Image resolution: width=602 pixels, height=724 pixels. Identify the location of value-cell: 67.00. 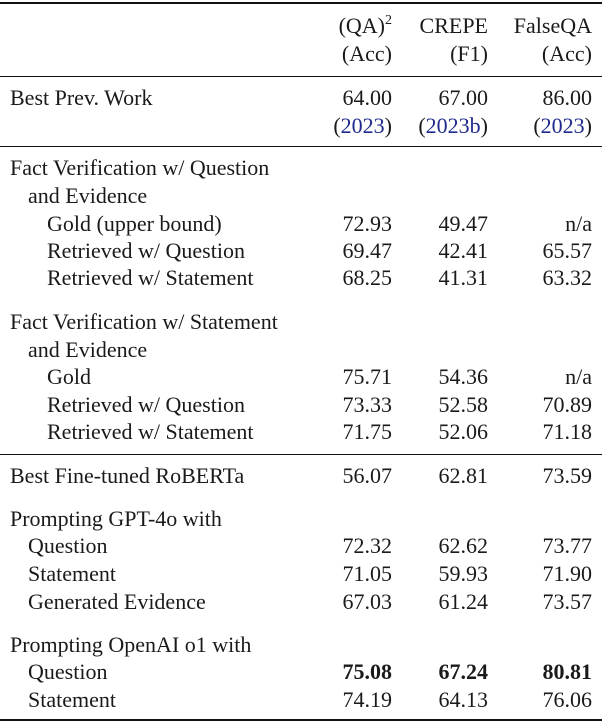
(463, 97).